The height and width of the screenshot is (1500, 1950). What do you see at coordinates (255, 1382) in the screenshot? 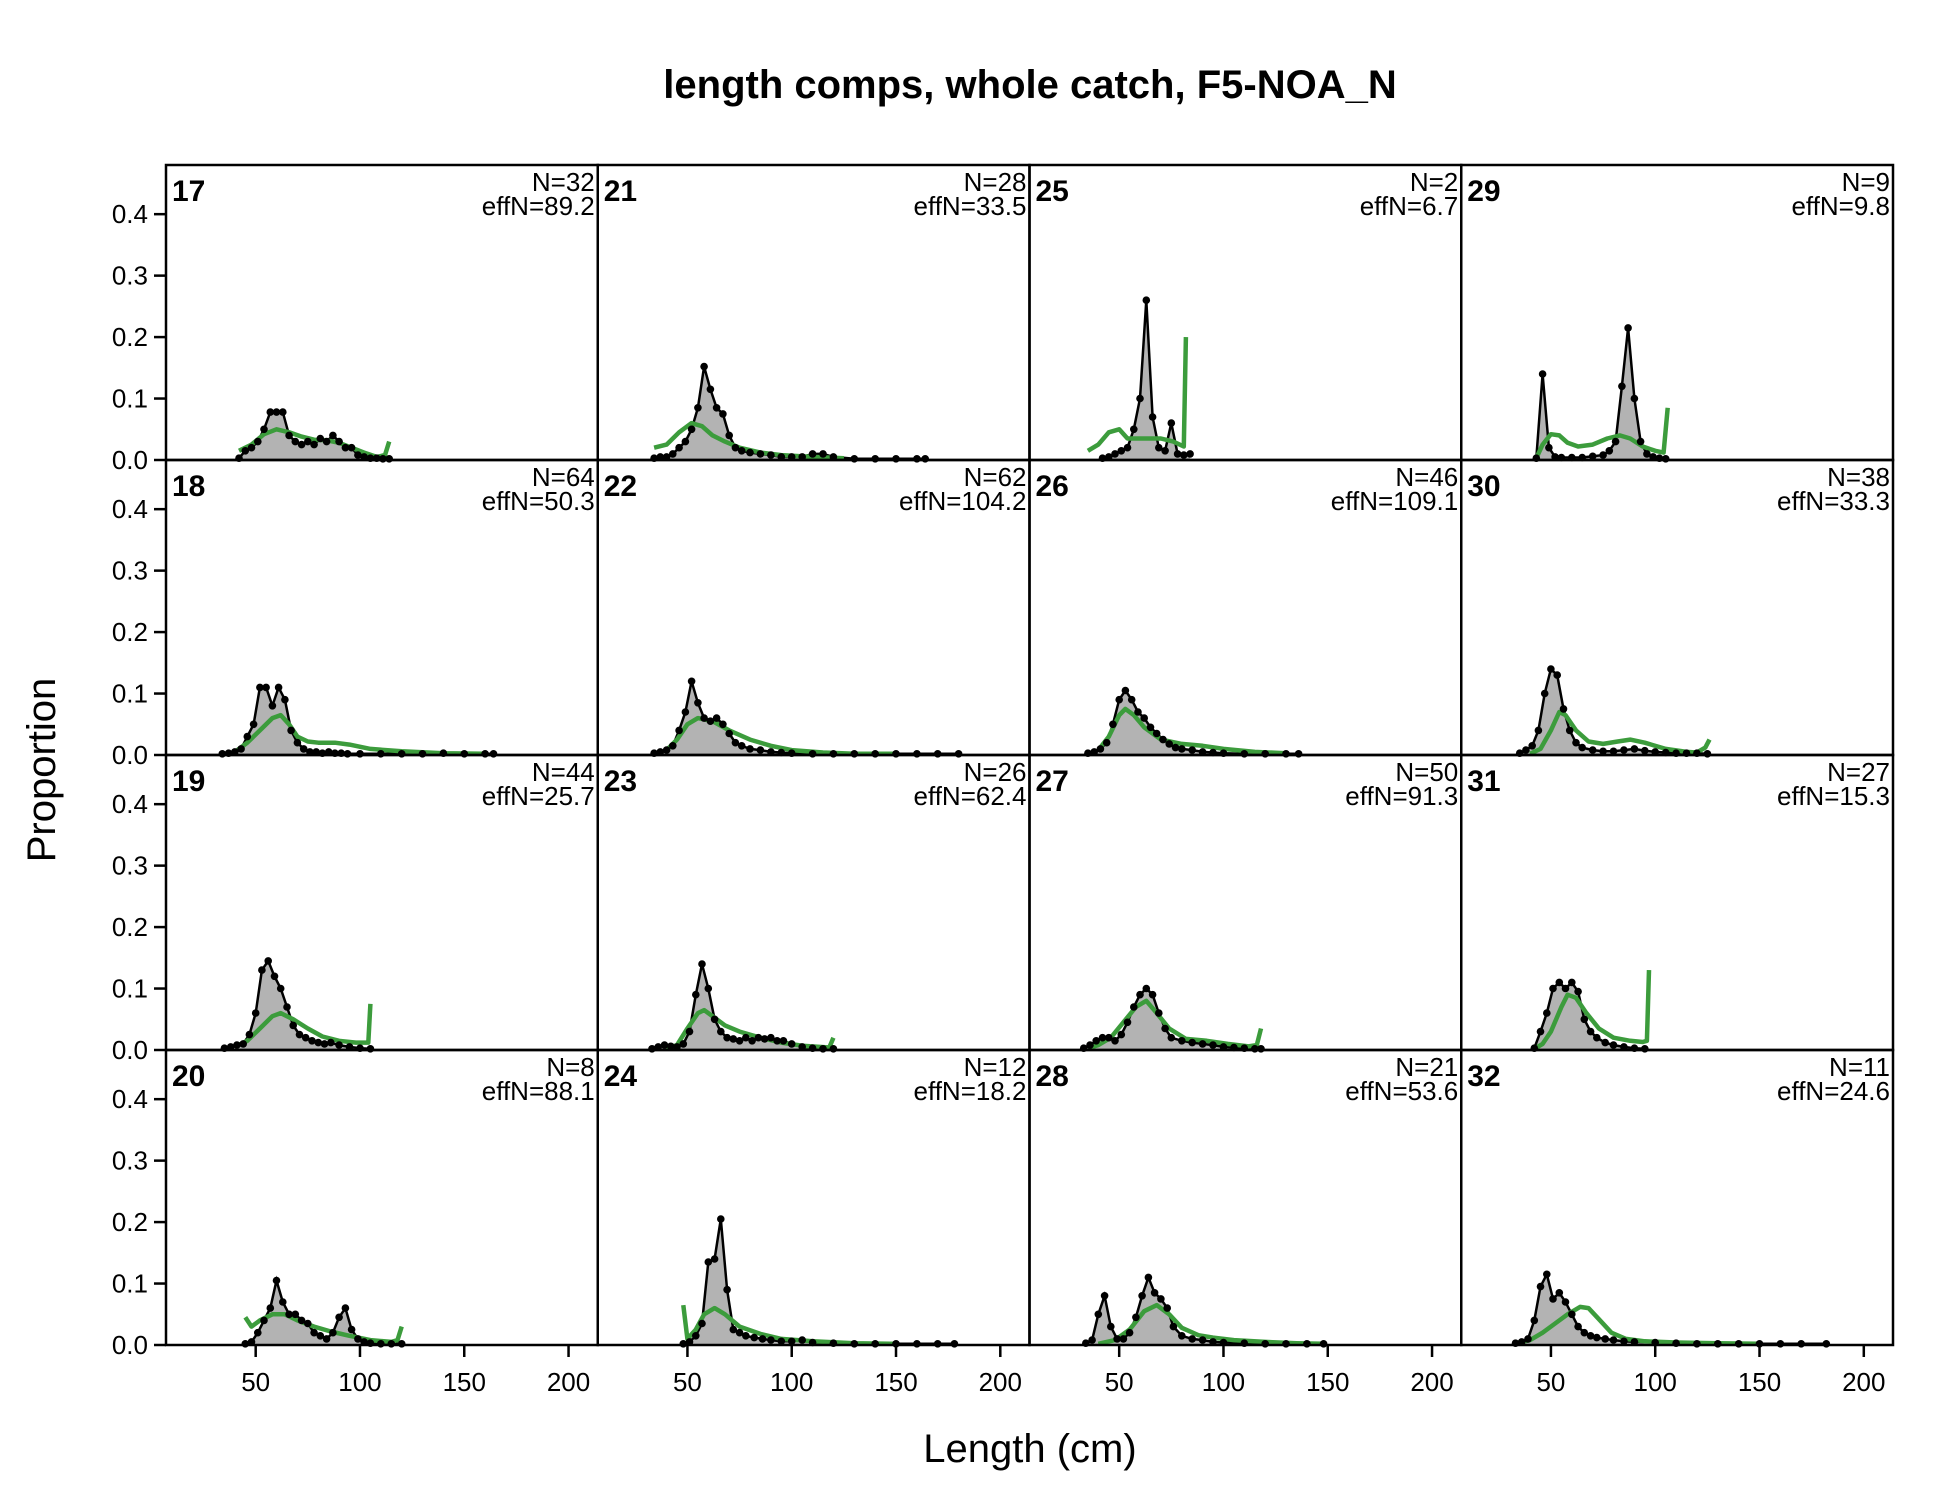
I see `x-tick-label: 50` at bounding box center [255, 1382].